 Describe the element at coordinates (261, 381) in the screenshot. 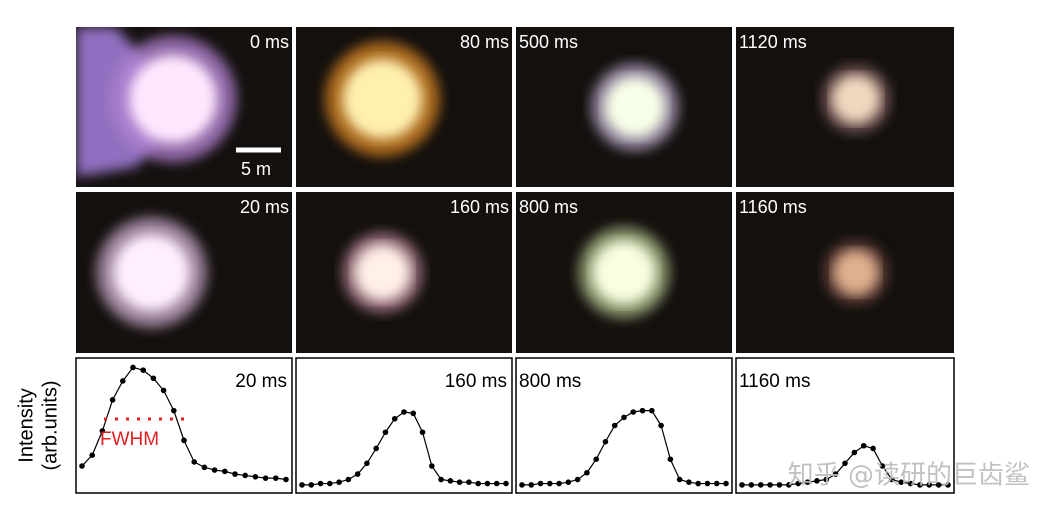

I see `chart-title: 20 ms` at that location.